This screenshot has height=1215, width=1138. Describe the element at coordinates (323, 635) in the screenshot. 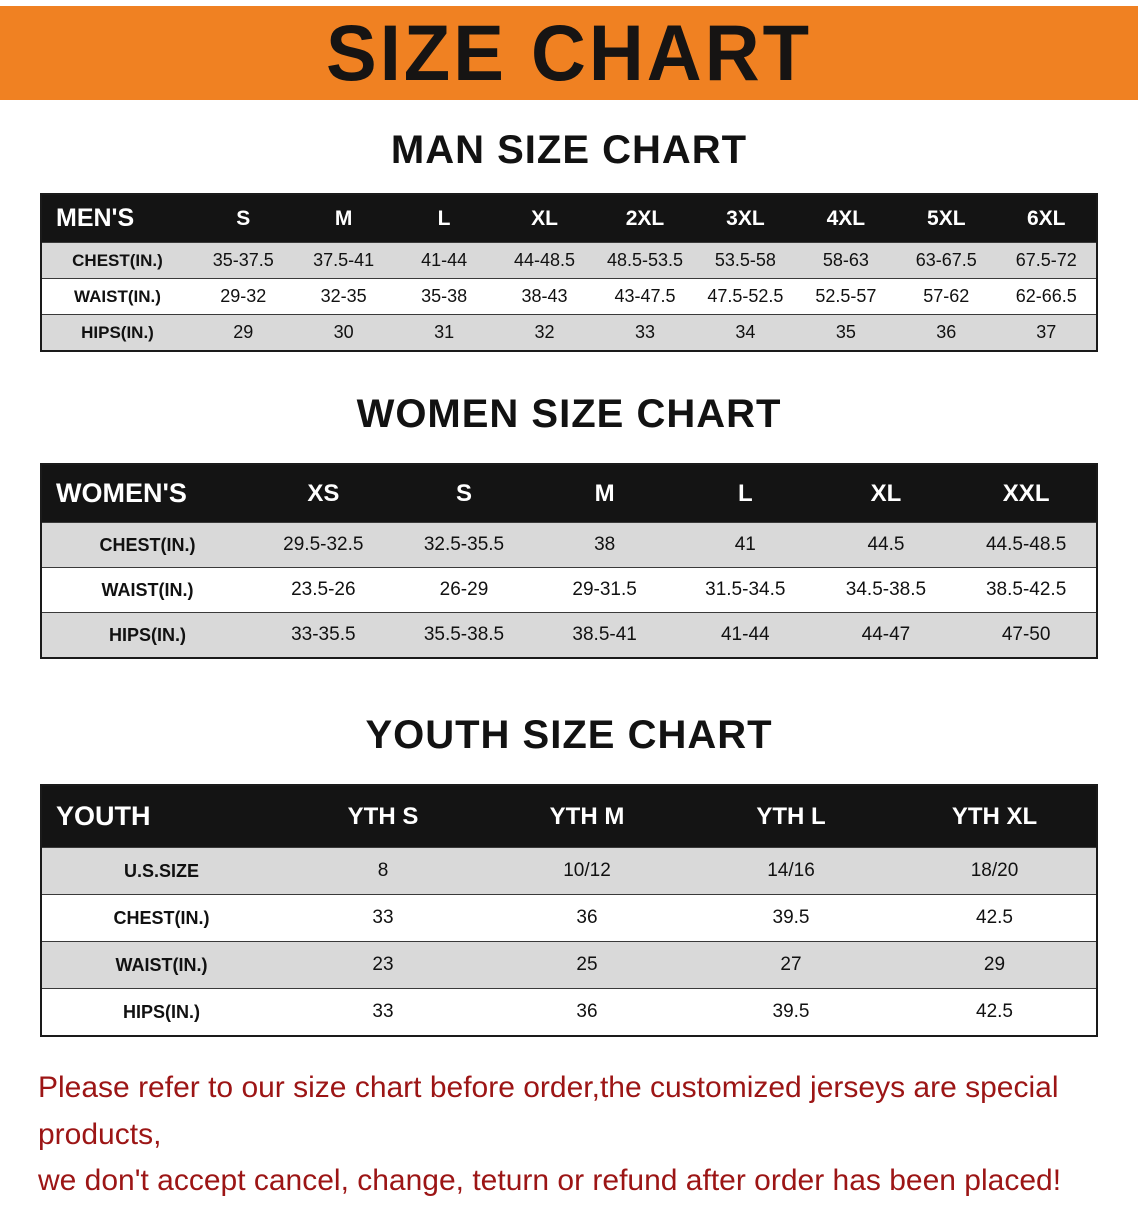

I see `size-value: 33-35.5` at that location.